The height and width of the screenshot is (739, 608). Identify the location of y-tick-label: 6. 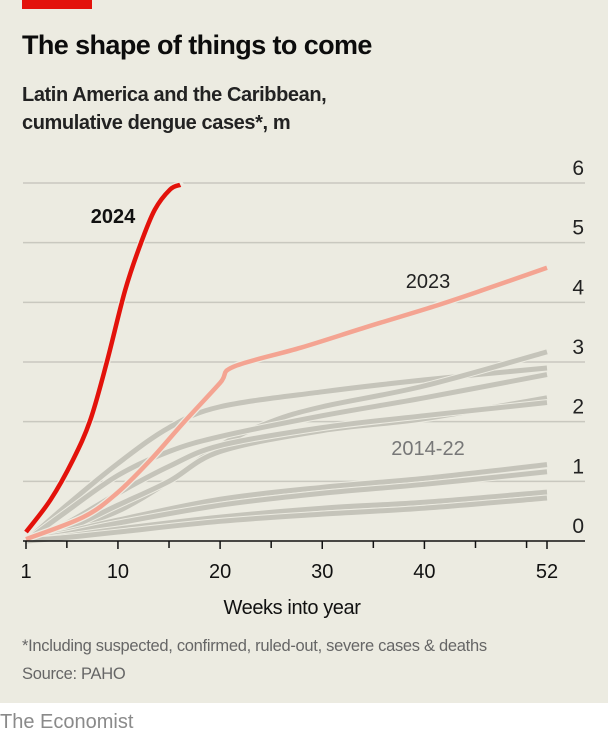
(578, 168).